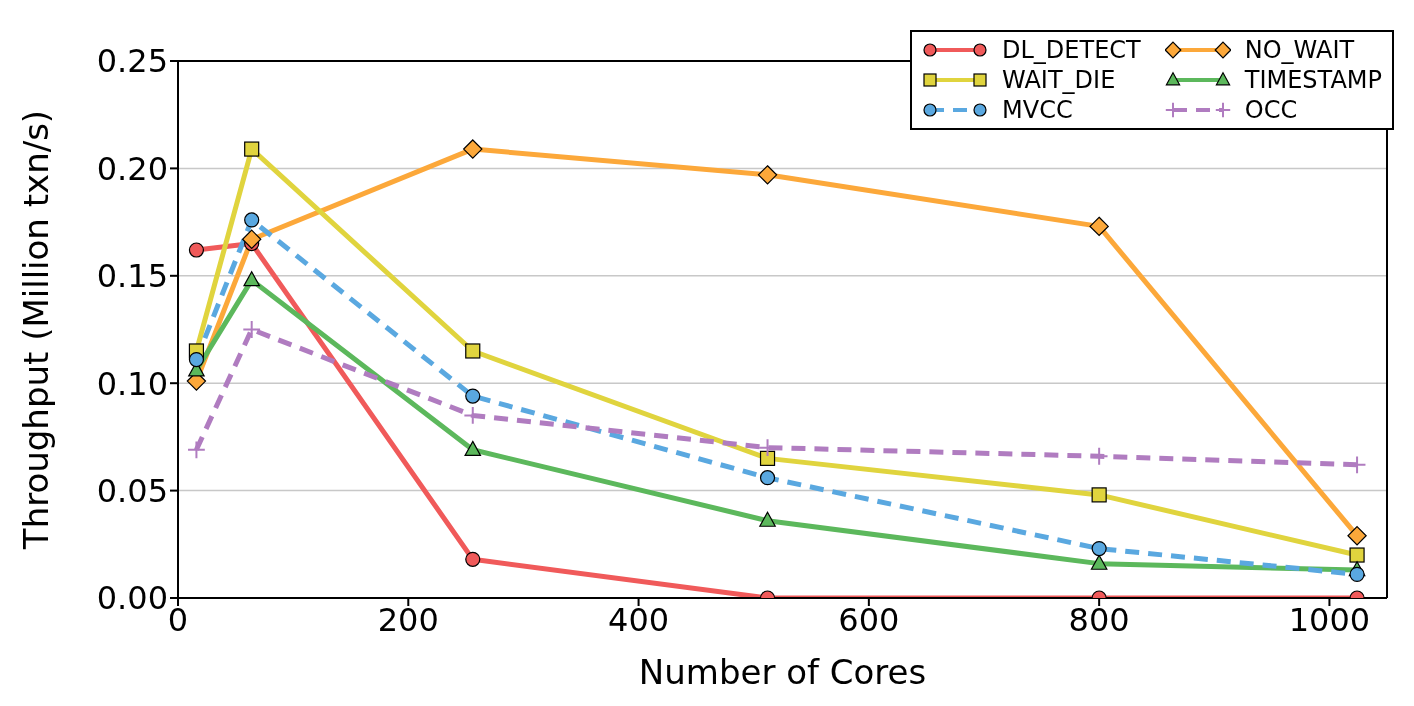 This screenshot has height=706, width=1414. Describe the element at coordinates (178, 619) in the screenshot. I see `x-tick-label: 0` at that location.